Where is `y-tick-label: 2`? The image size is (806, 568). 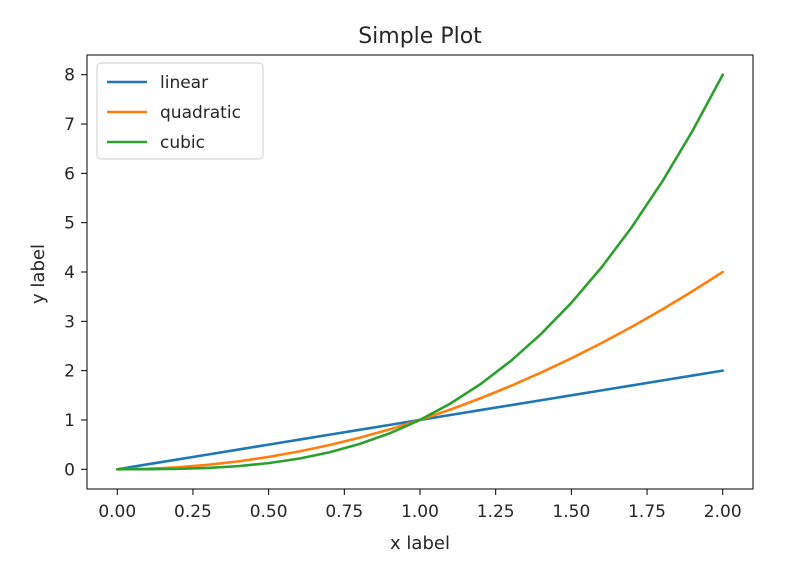
y-tick-label: 2 is located at coordinates (69, 372).